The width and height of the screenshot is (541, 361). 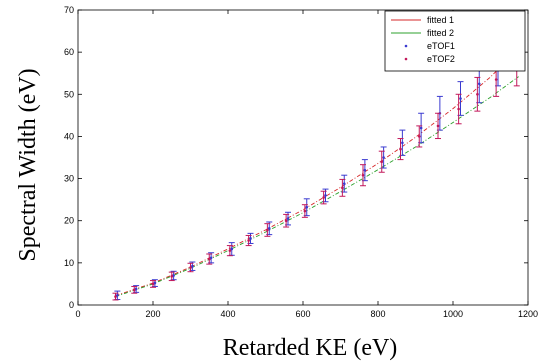 What do you see at coordinates (440, 20) in the screenshot?
I see `legend-label: fitted 1` at bounding box center [440, 20].